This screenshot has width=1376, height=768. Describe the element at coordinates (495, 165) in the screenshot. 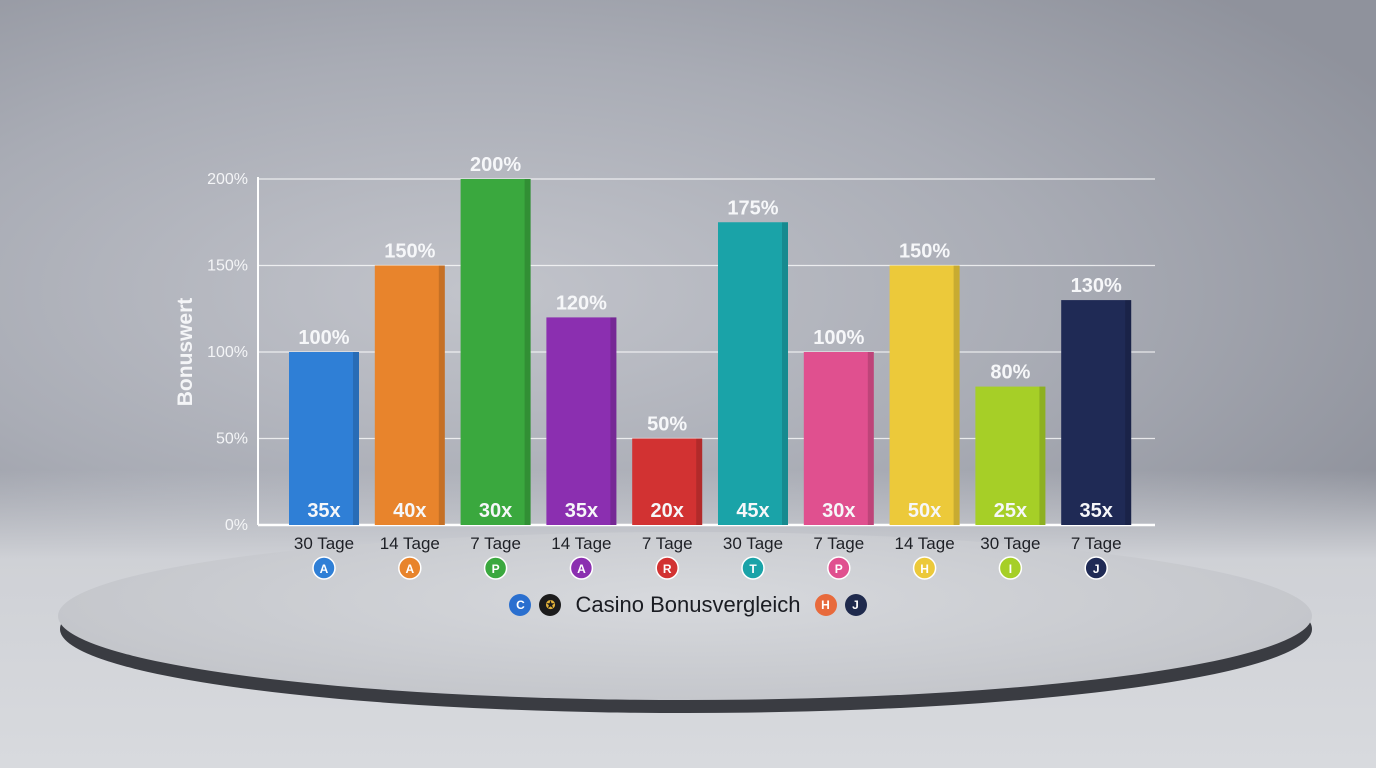

I see `value-label: 200%` at that location.